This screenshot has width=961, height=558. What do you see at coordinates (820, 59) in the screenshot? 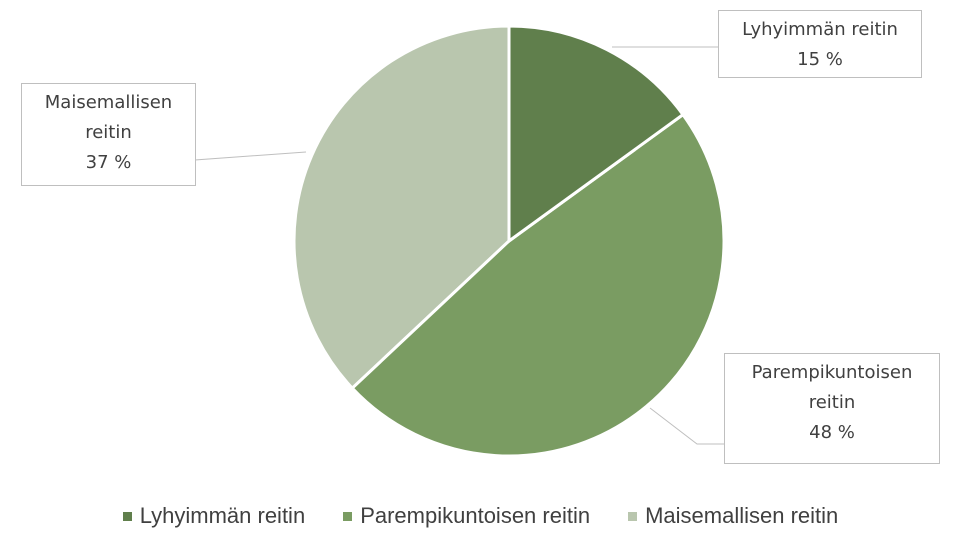
I see `label-value: 15 %` at bounding box center [820, 59].